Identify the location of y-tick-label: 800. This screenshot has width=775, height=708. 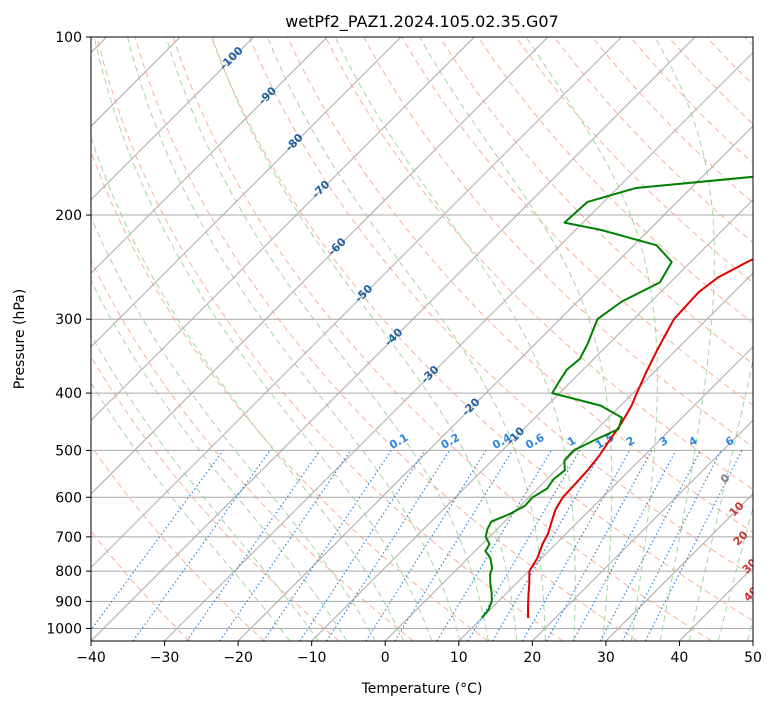
(68, 572).